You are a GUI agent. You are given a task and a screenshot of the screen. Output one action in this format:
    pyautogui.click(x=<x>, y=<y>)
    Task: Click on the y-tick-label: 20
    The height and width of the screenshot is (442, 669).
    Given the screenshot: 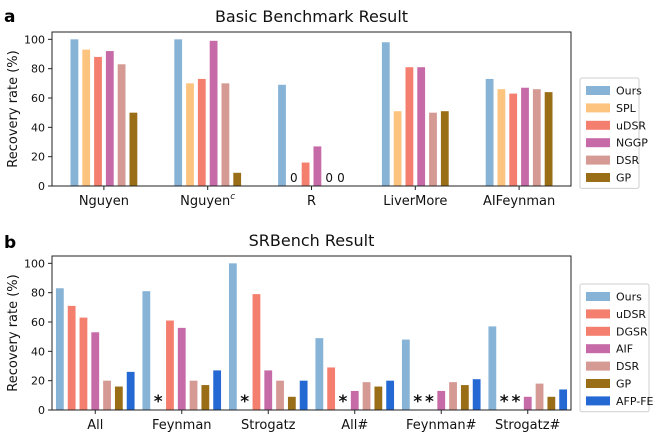 What is the action you would take?
    pyautogui.click(x=38, y=157)
    